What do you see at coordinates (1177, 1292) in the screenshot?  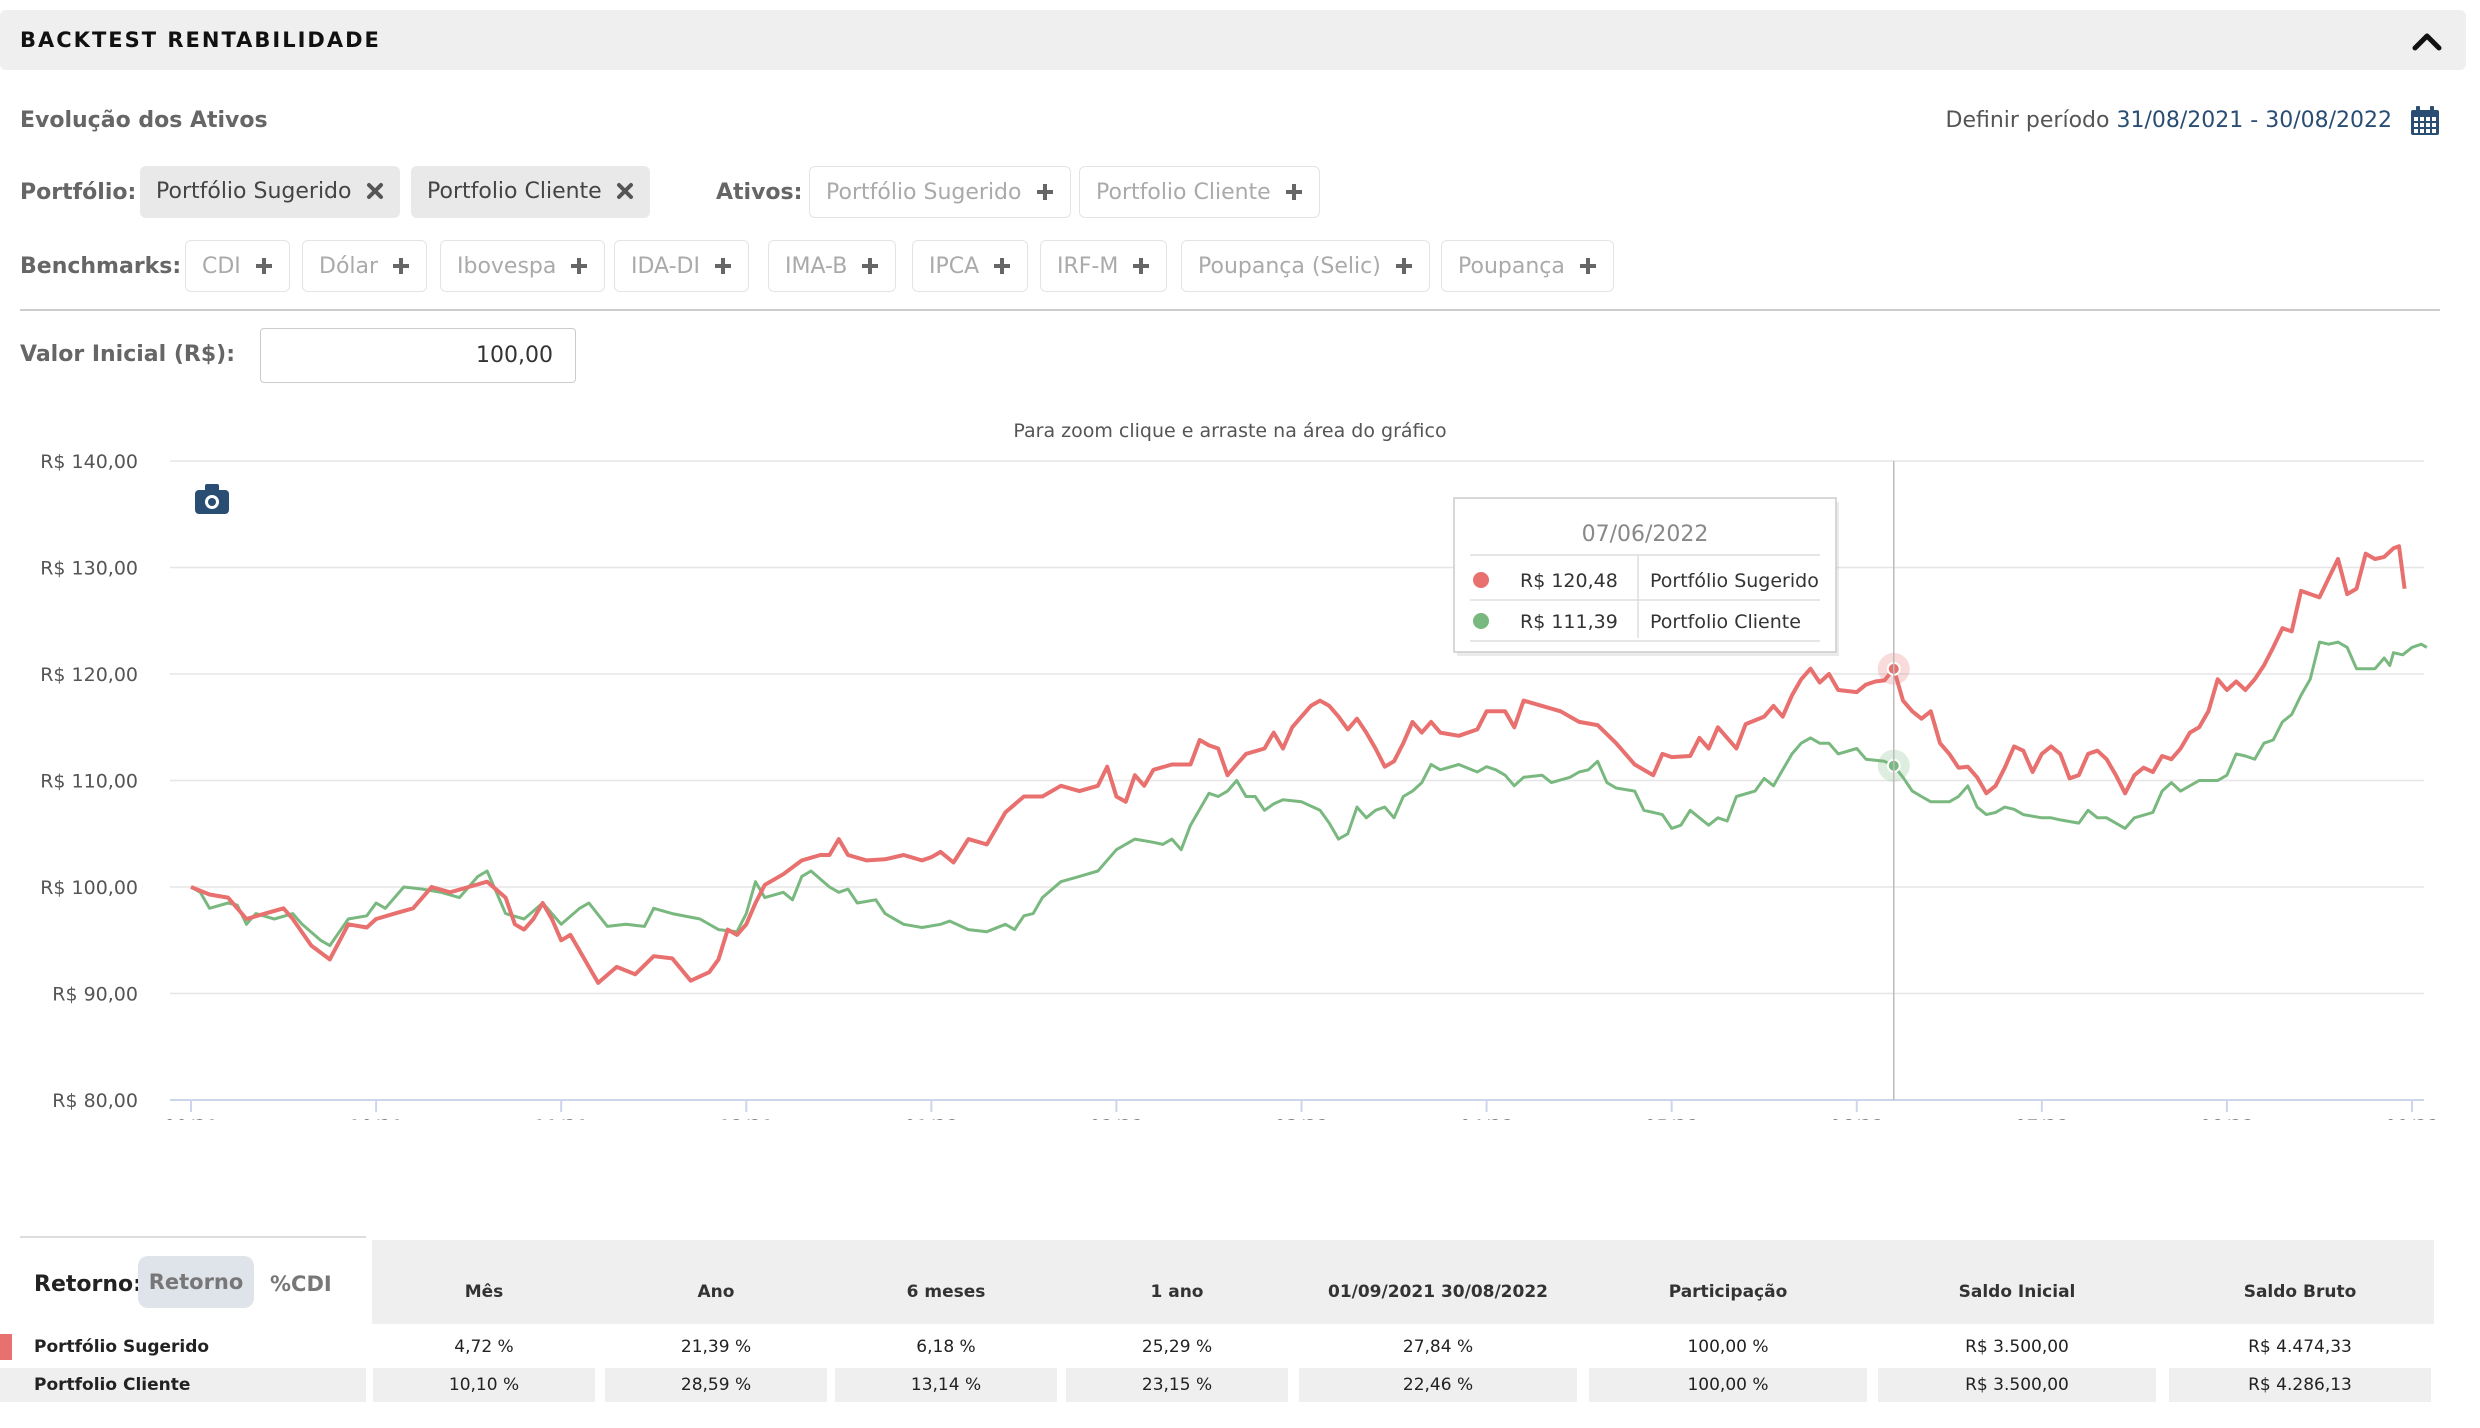 I see `table-header-cell: 1 ano` at bounding box center [1177, 1292].